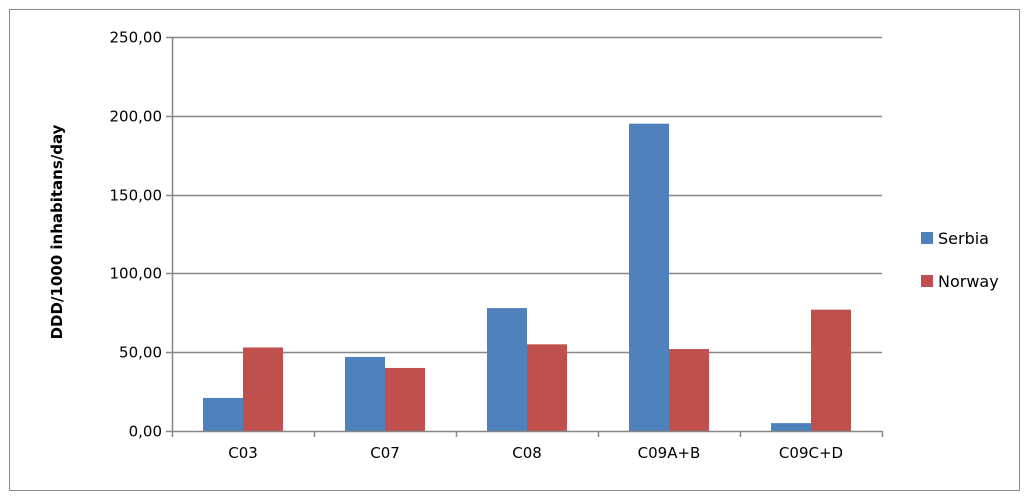  Describe the element at coordinates (136, 38) in the screenshot. I see `y-tick-label-5: 250,00` at that location.